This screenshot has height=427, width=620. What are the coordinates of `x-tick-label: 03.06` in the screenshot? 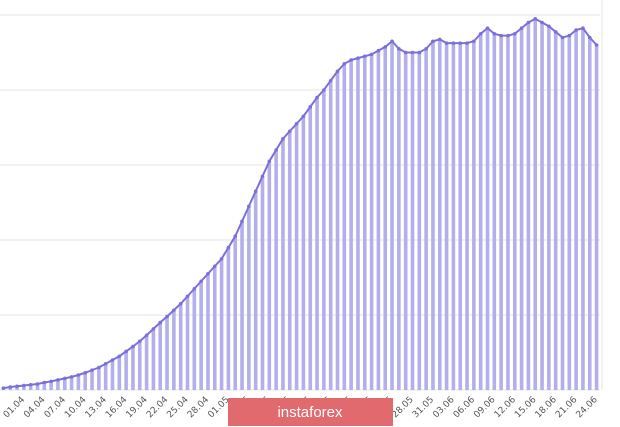 It's located at (443, 407).